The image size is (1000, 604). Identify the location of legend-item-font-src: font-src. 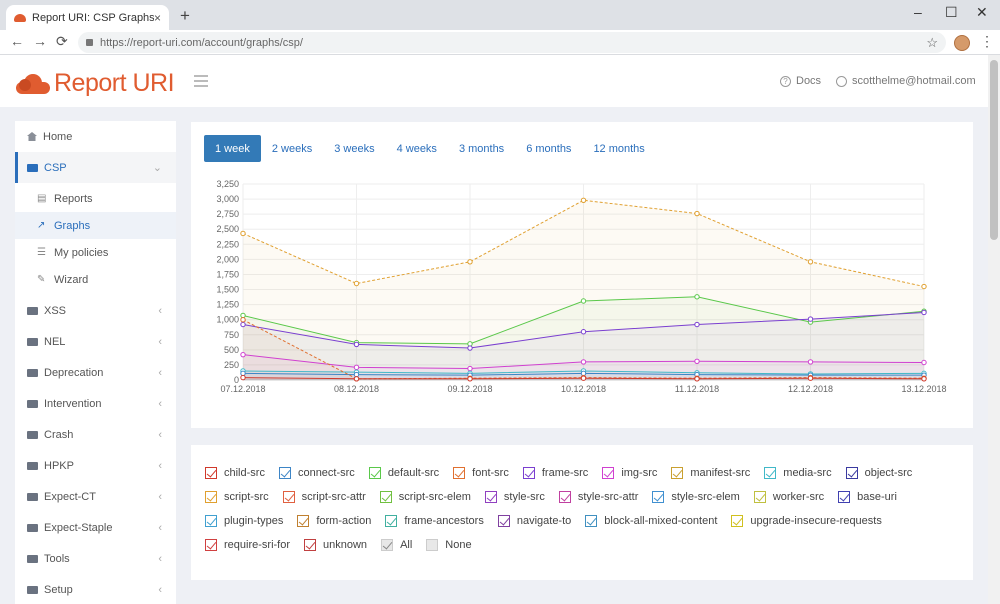
(481, 473).